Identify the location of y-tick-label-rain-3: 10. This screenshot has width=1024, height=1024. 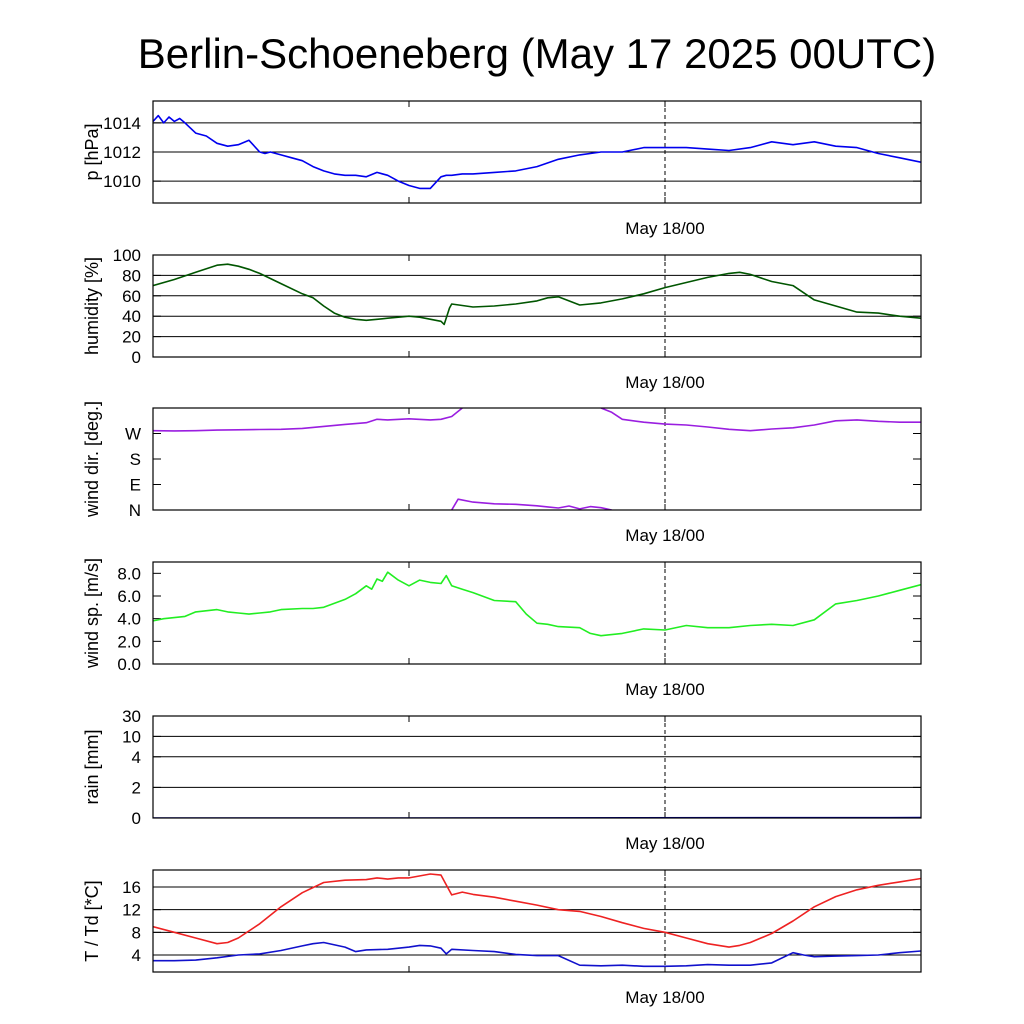
(131, 736).